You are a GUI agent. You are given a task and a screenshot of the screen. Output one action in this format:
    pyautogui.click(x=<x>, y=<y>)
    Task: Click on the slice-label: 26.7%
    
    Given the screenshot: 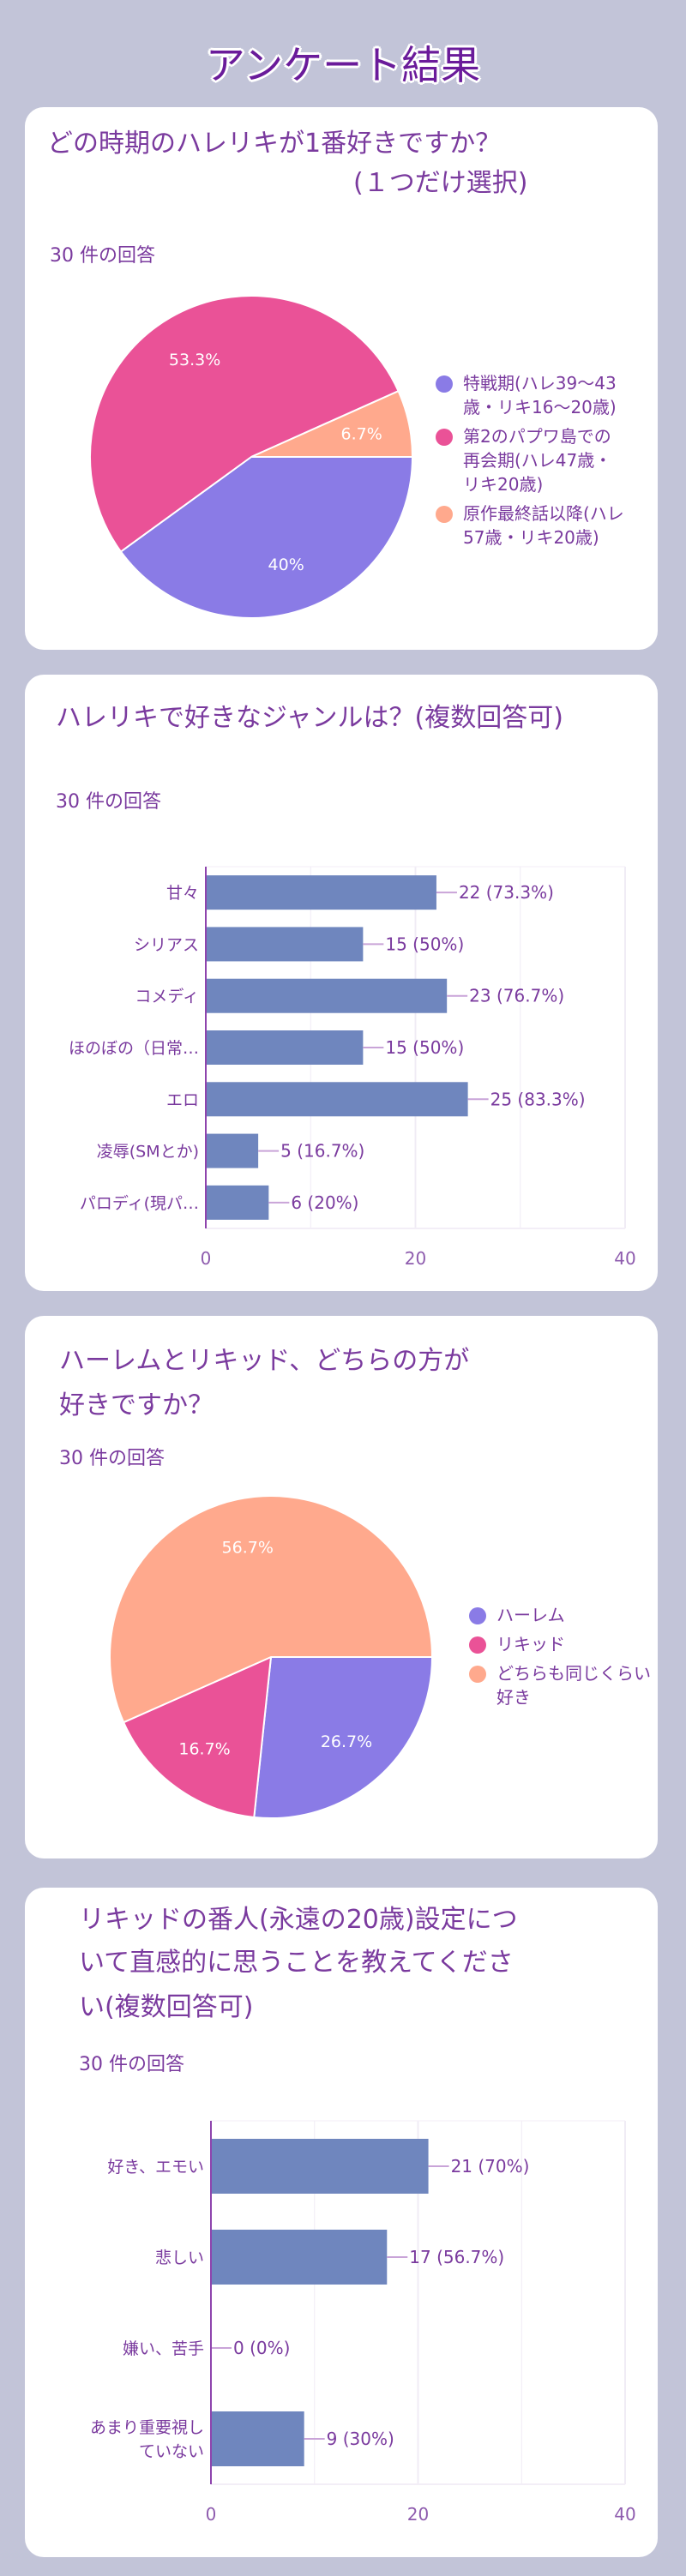 What is the action you would take?
    pyautogui.click(x=347, y=1741)
    